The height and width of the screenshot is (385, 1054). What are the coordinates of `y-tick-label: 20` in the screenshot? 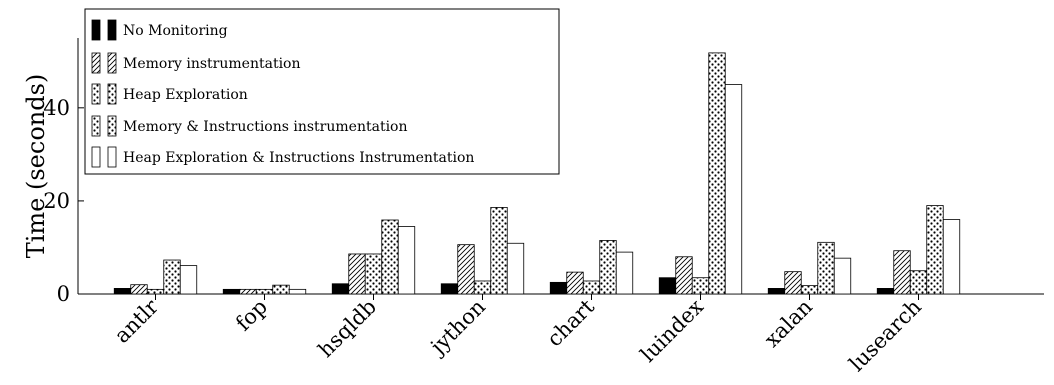 It's located at (56, 201).